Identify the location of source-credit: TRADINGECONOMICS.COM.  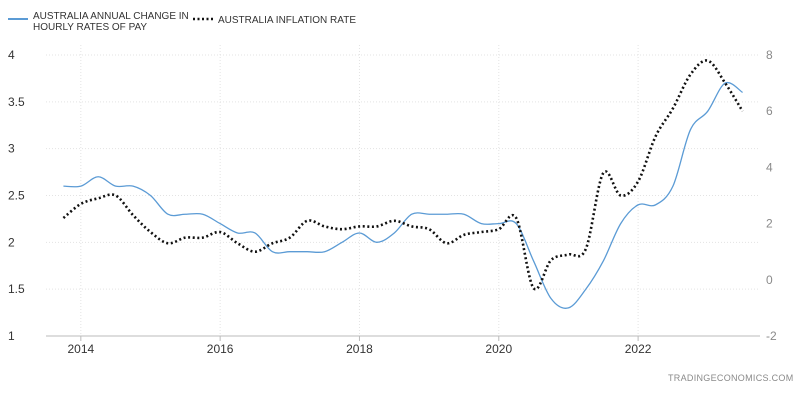
(731, 378).